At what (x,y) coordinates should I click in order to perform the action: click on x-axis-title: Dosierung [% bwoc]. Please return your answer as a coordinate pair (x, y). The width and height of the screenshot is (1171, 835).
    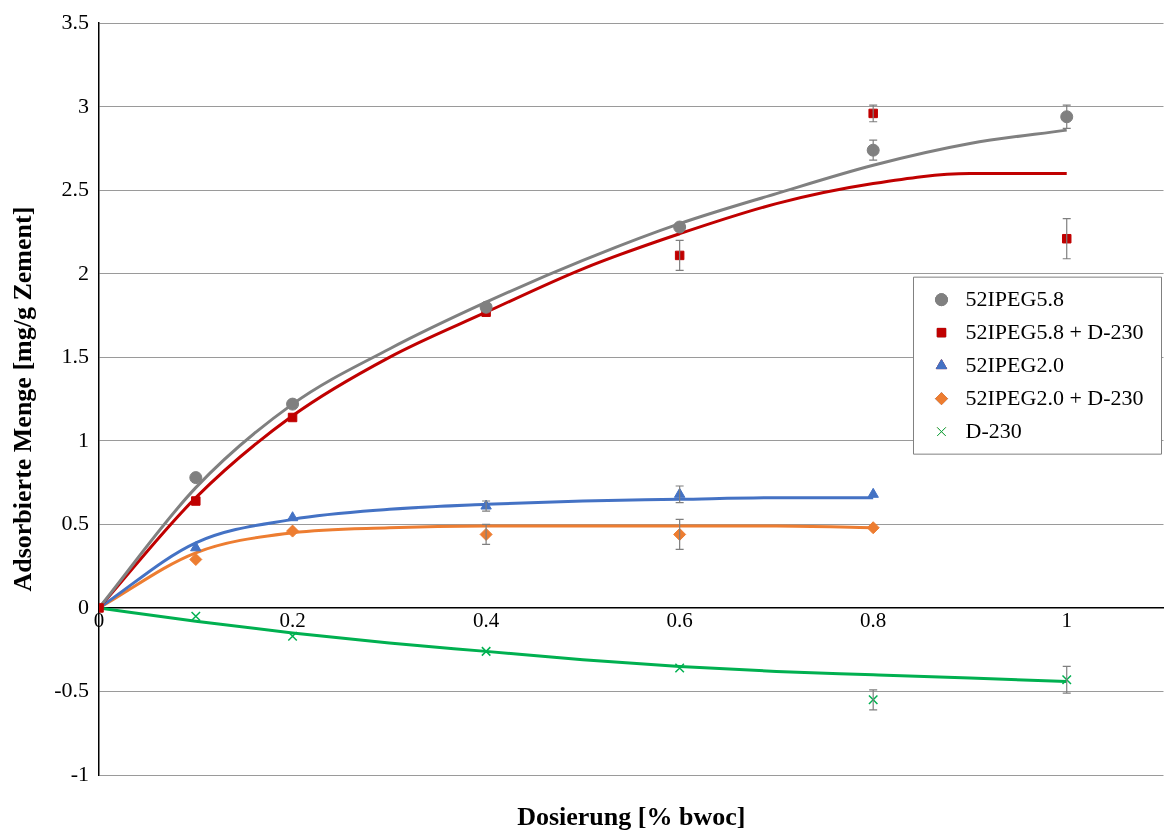
    Looking at the image, I should click on (631, 816).